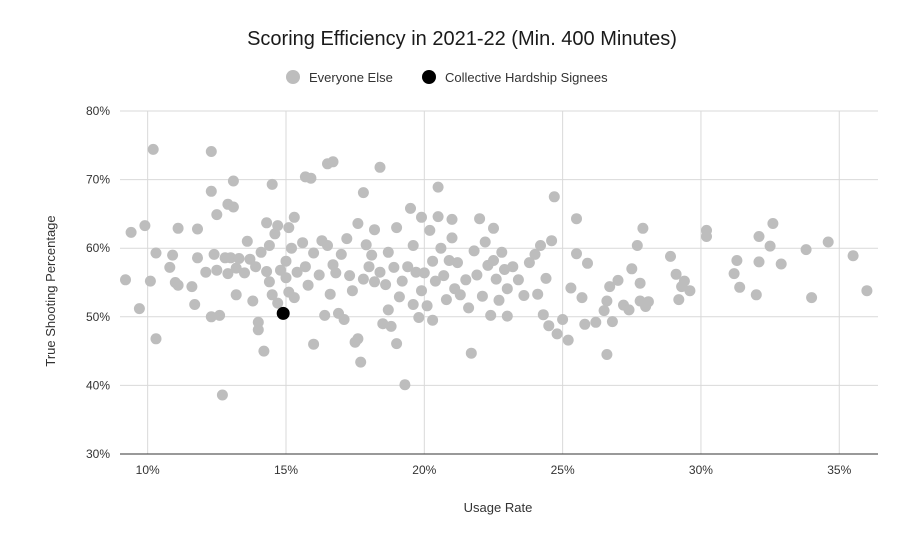 The image size is (900, 533). I want to click on x-tick-label: 20%, so click(424, 470).